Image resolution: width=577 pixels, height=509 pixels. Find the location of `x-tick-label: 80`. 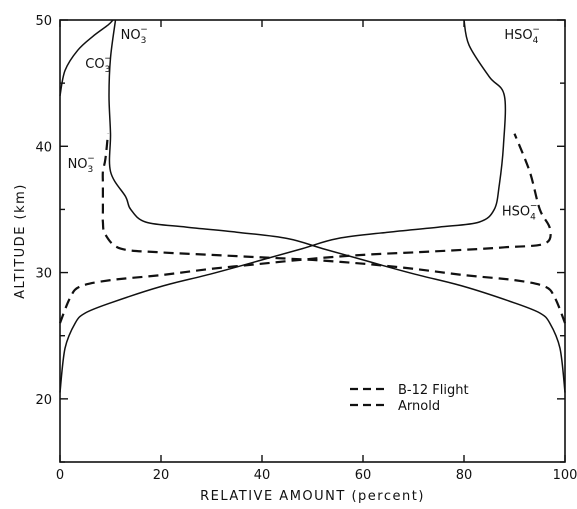

x-tick-label: 80 is located at coordinates (464, 475).